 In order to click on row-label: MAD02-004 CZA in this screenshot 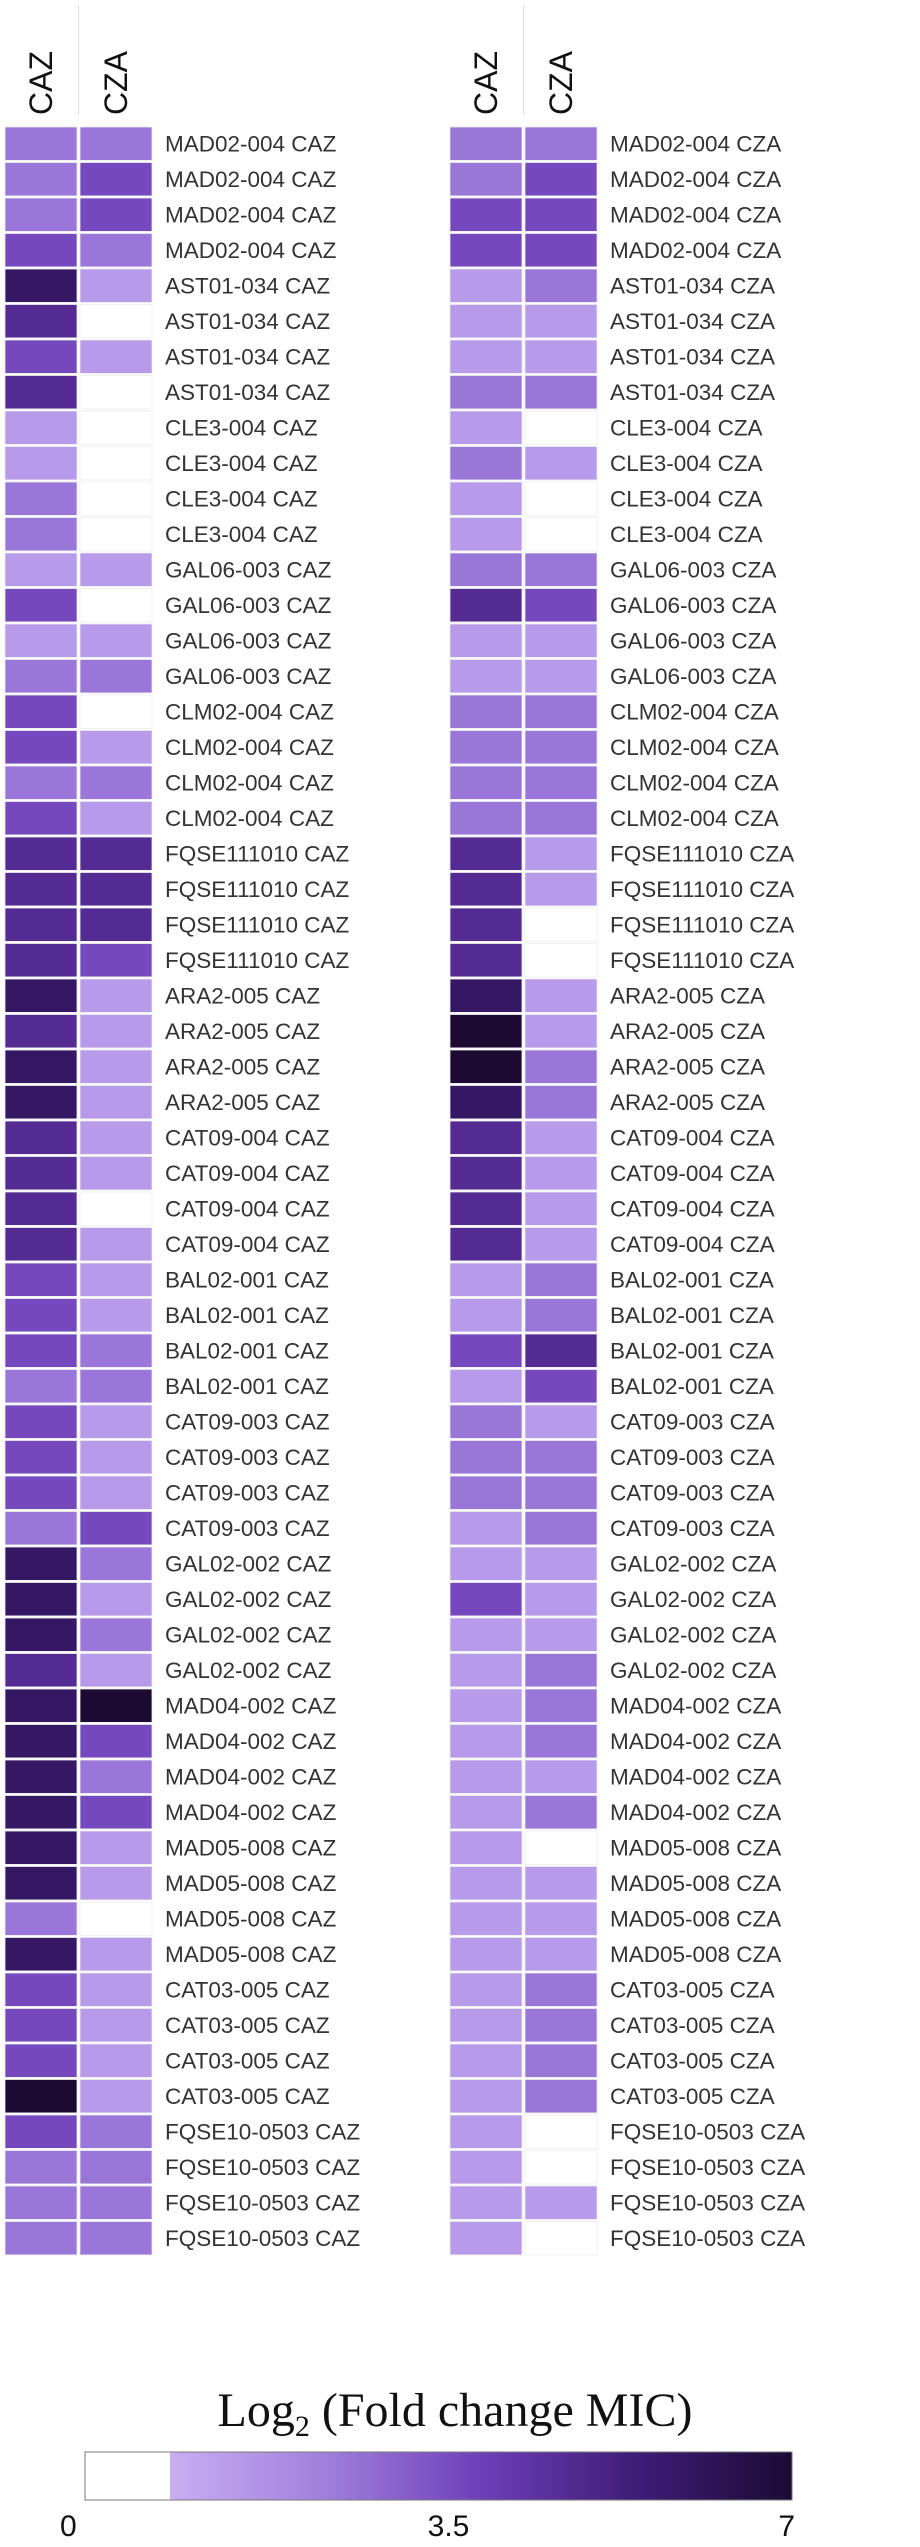, I will do `click(695, 144)`.